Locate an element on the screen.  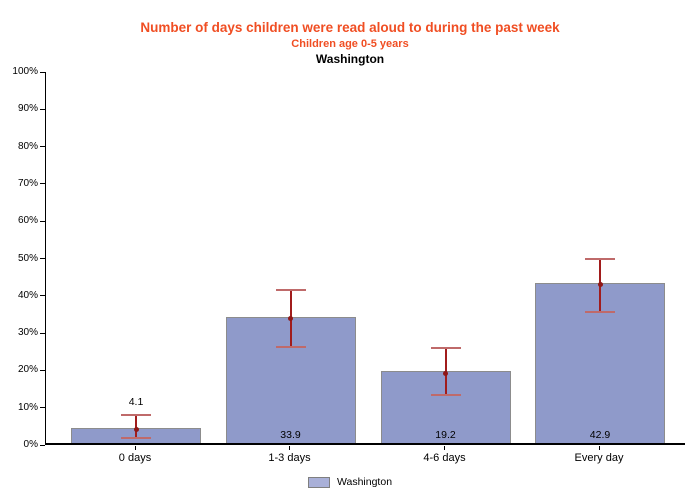
y-axis-tick-label: 80% is located at coordinates (27, 146).